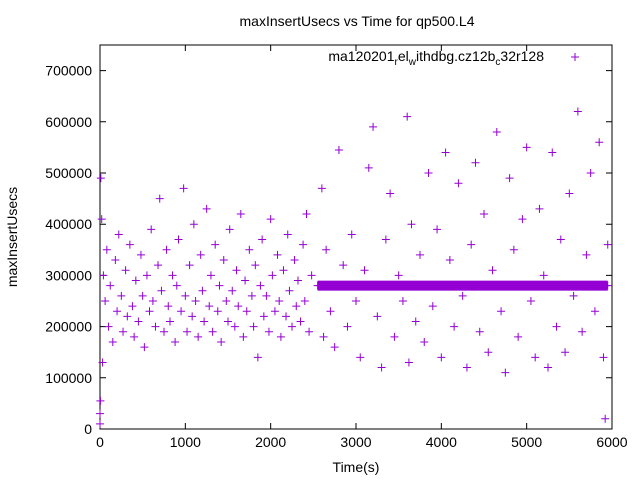 Image resolution: width=640 pixels, height=485 pixels. Describe the element at coordinates (68, 173) in the screenshot. I see `y-tick-label: 500000` at that location.